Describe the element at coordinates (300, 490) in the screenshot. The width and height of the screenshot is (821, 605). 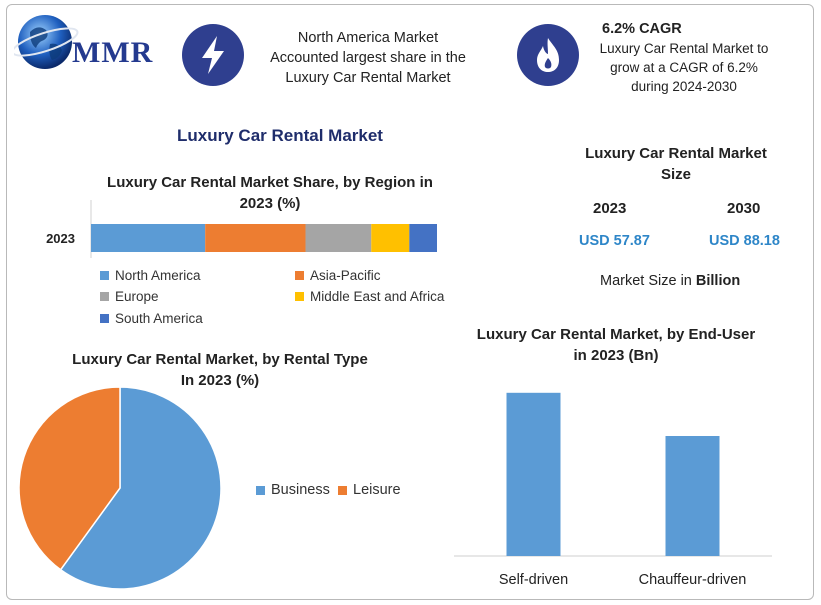
I see `legend-label: Business` at that location.